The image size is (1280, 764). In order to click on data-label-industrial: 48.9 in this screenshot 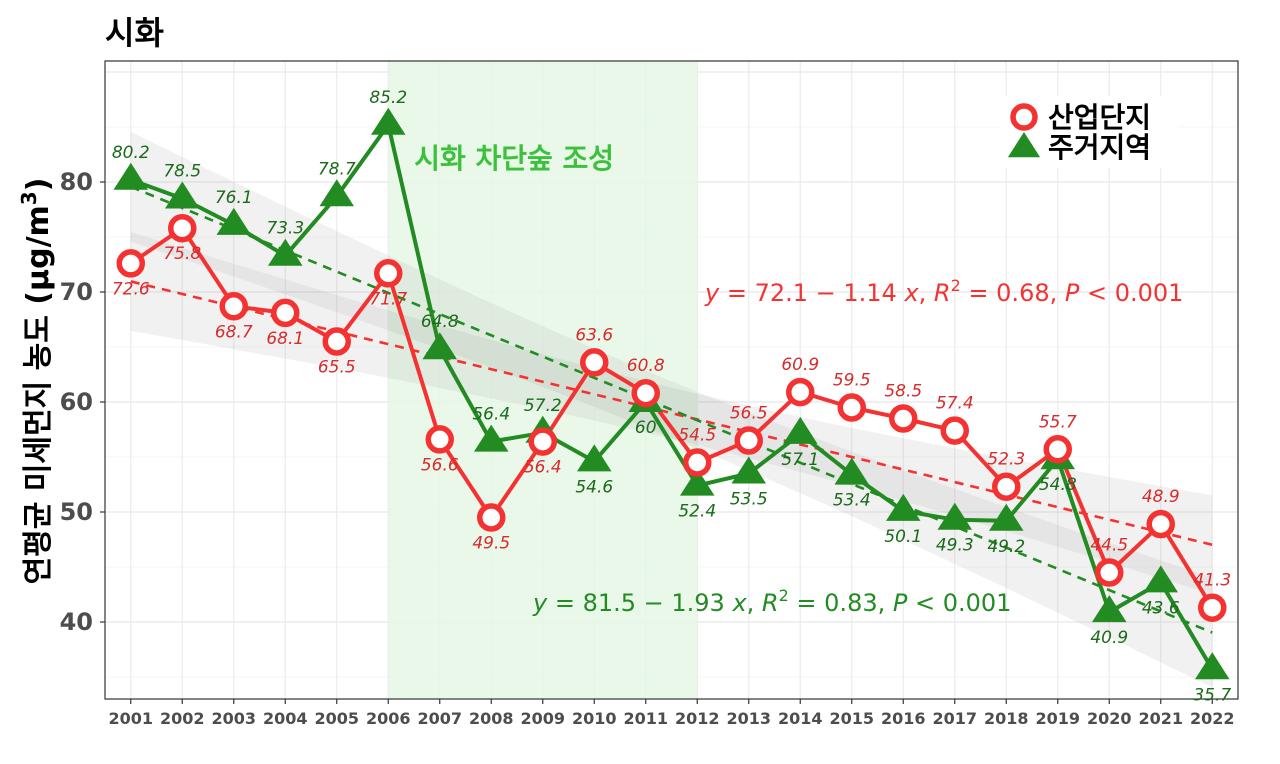, I will do `click(1161, 497)`.